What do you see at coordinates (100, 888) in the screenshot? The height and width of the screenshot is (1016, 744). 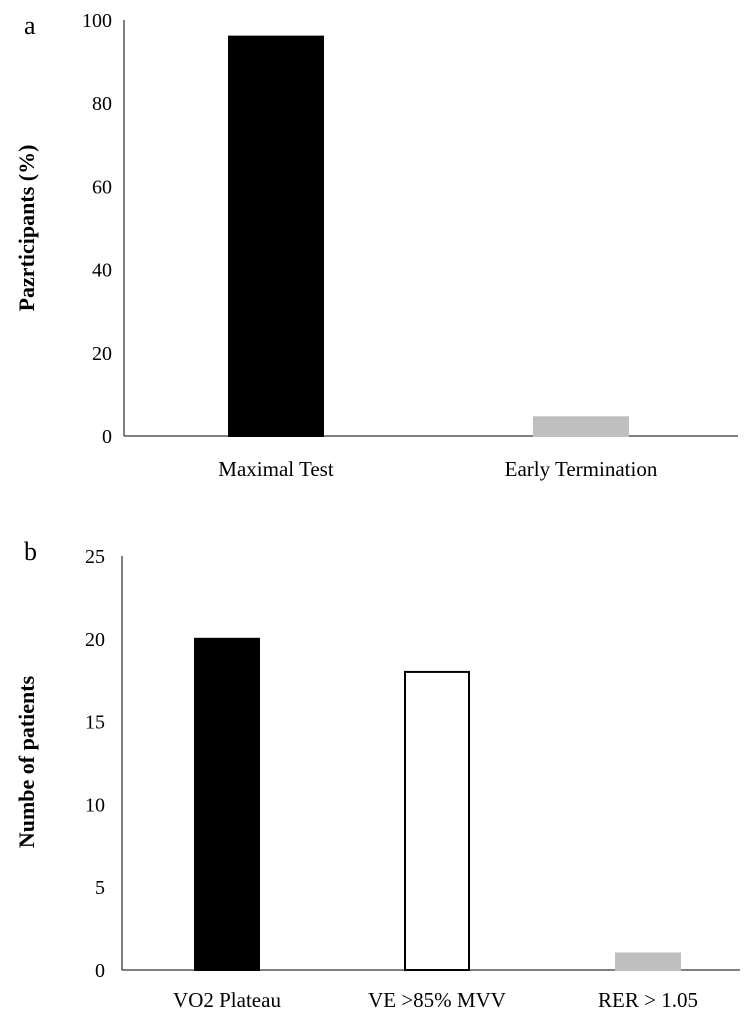 I see `y-tick-label: 5` at bounding box center [100, 888].